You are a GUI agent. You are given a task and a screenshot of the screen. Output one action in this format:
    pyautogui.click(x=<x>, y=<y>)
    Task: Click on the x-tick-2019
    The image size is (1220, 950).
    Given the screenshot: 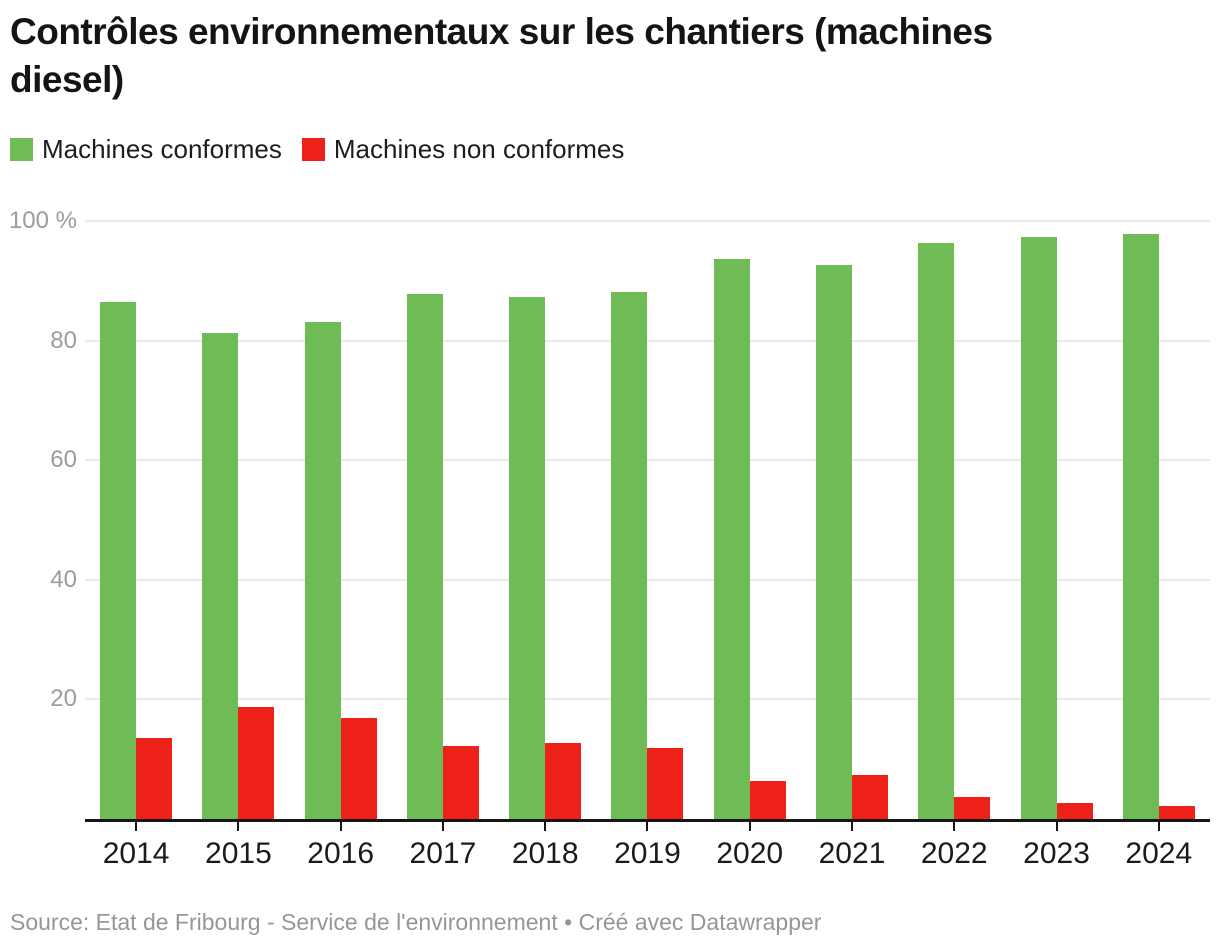 What is the action you would take?
    pyautogui.click(x=647, y=826)
    